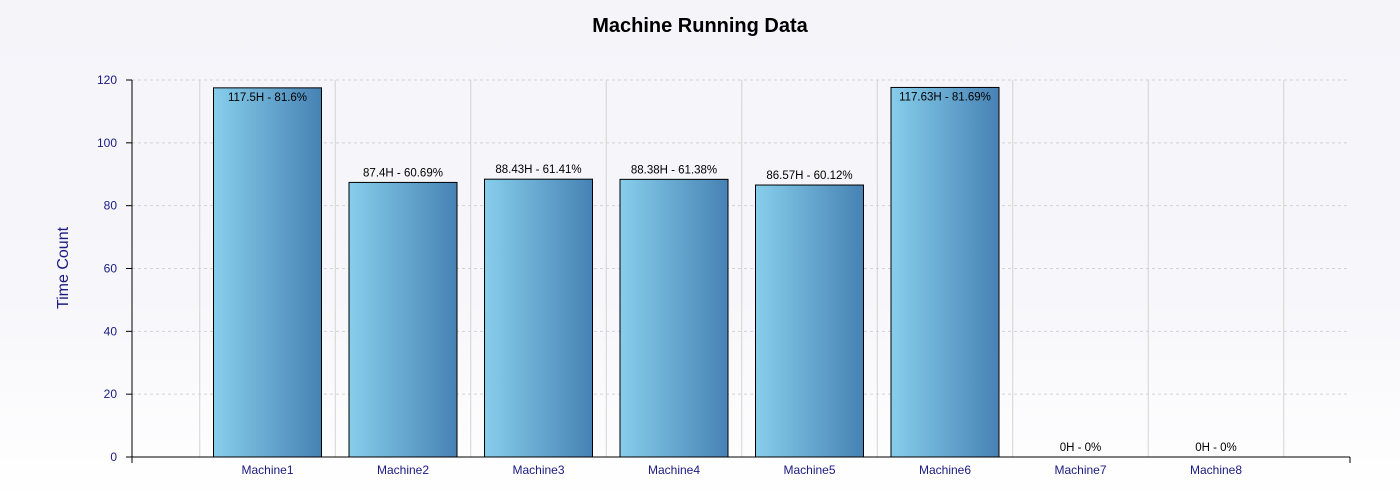  What do you see at coordinates (945, 470) in the screenshot?
I see `x-category-label: Machine6` at bounding box center [945, 470].